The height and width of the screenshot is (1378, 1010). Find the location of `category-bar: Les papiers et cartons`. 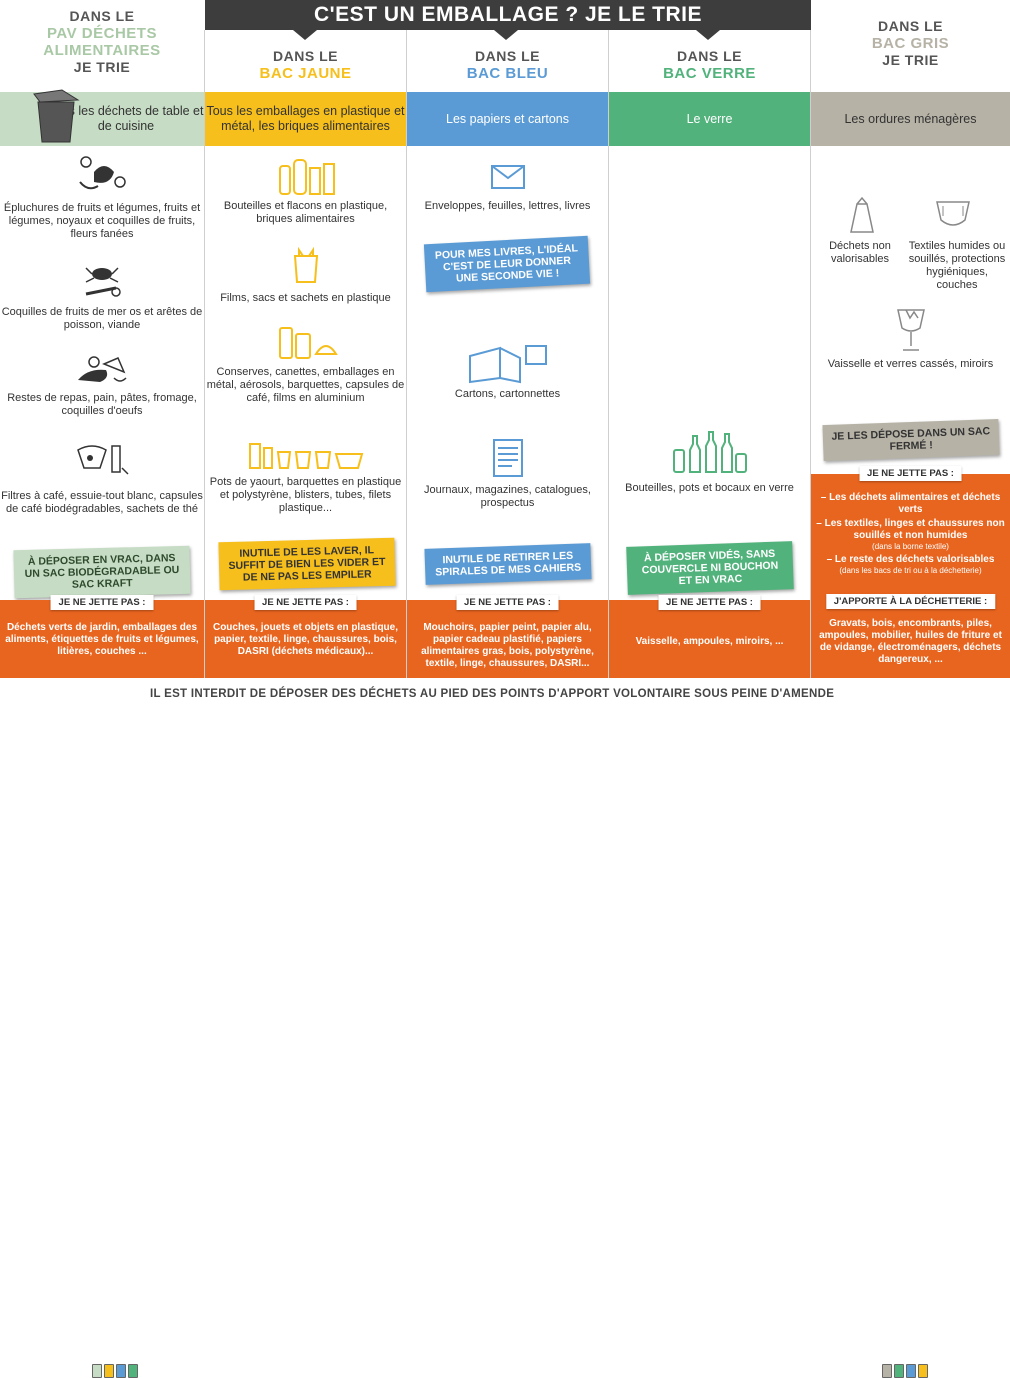

category-bar: Les papiers et cartons is located at coordinates (507, 119).